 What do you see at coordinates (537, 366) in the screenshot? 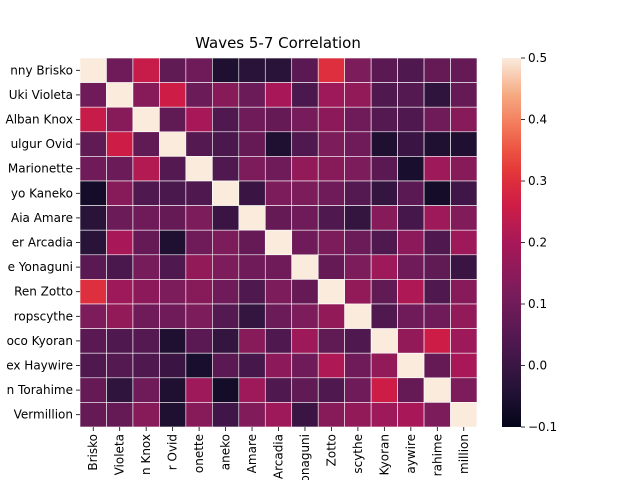
I see `colorbar-tick-label: 0.0` at bounding box center [537, 366].